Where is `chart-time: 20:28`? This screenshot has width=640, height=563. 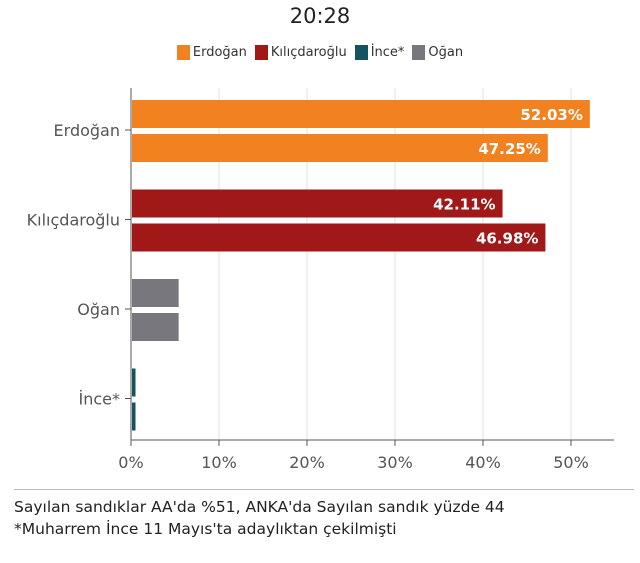
chart-time: 20:28 is located at coordinates (320, 16).